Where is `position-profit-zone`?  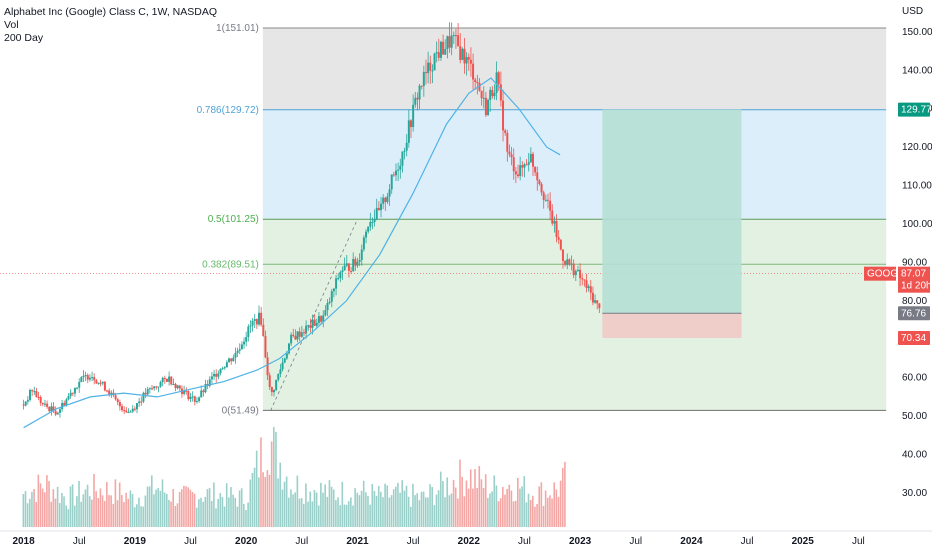
position-profit-zone is located at coordinates (672, 211).